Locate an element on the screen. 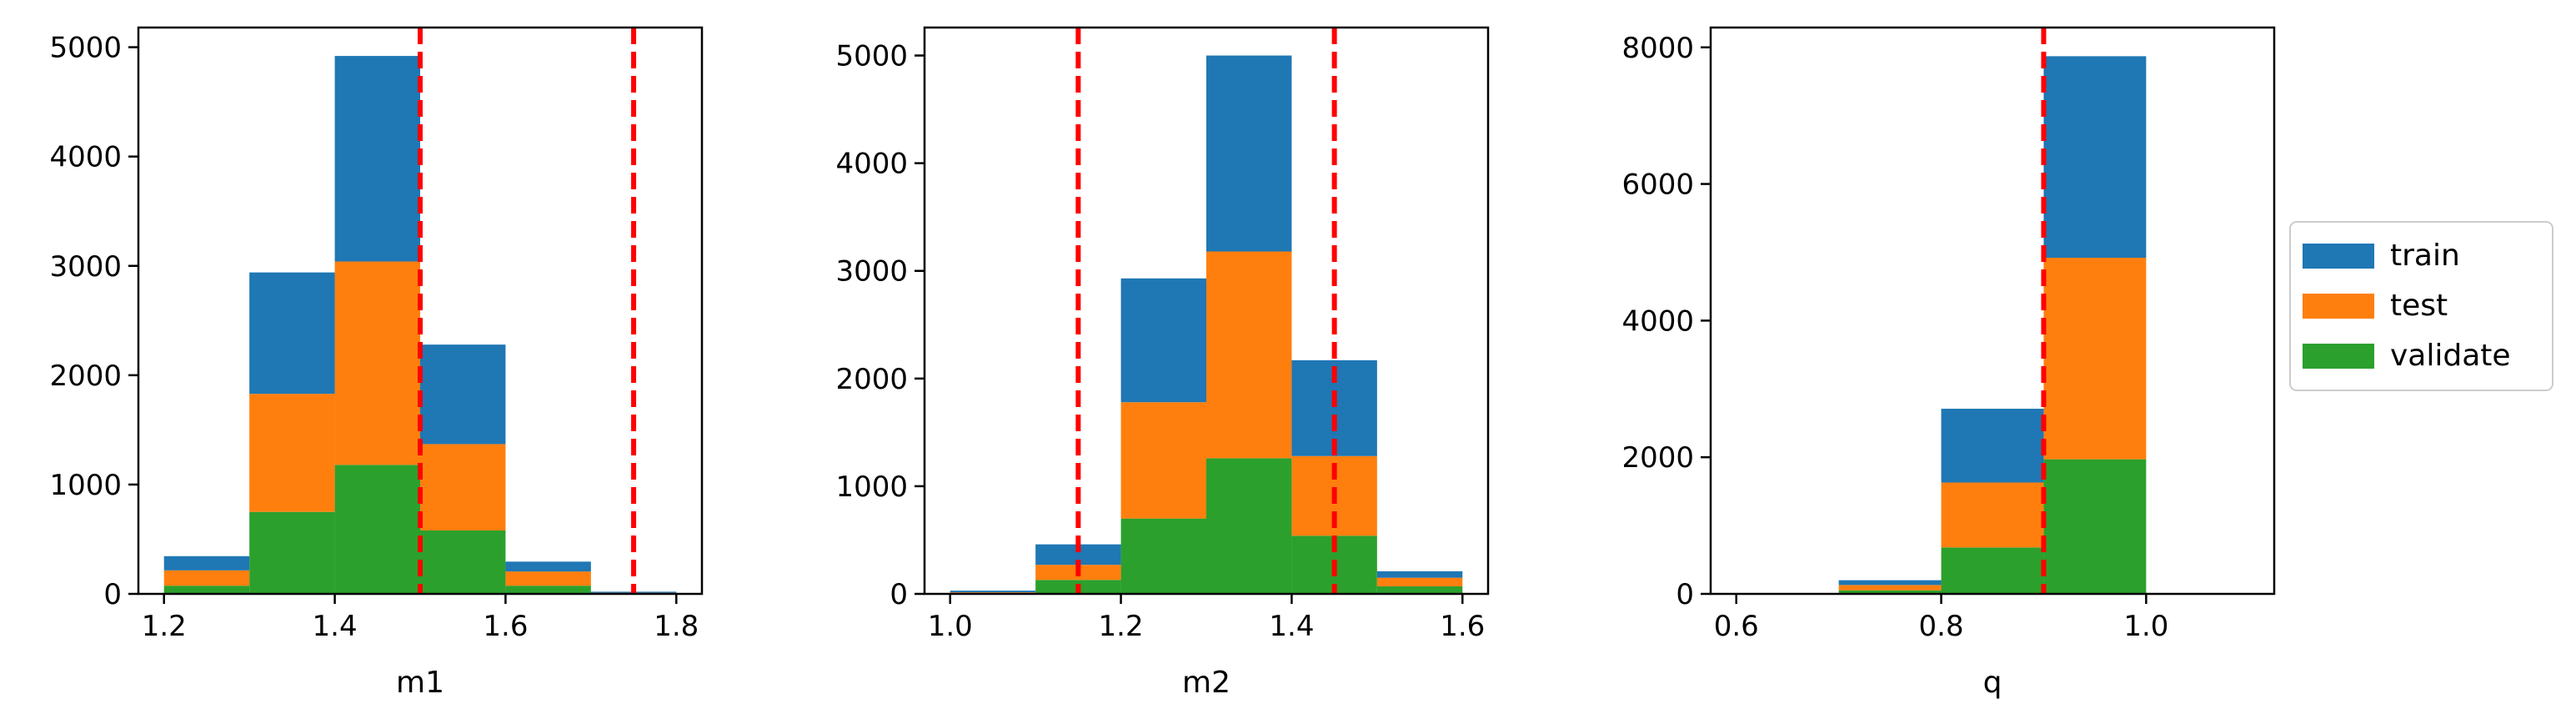 Image resolution: width=2576 pixels, height=724 pixels. legend-label-validate: validate is located at coordinates (2450, 356).